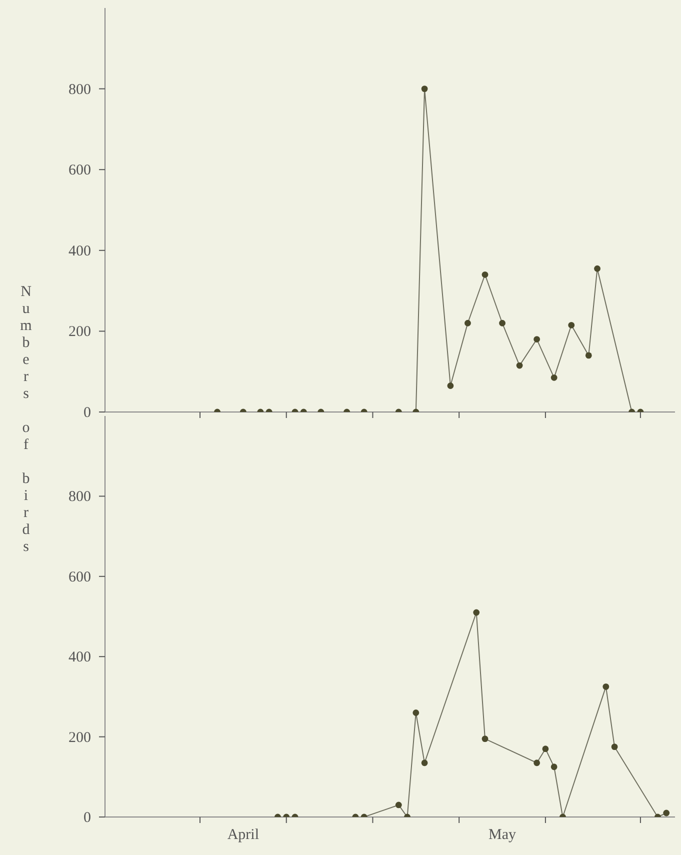 The image size is (681, 855). Describe the element at coordinates (502, 835) in the screenshot. I see `x-tick-label: May` at that location.